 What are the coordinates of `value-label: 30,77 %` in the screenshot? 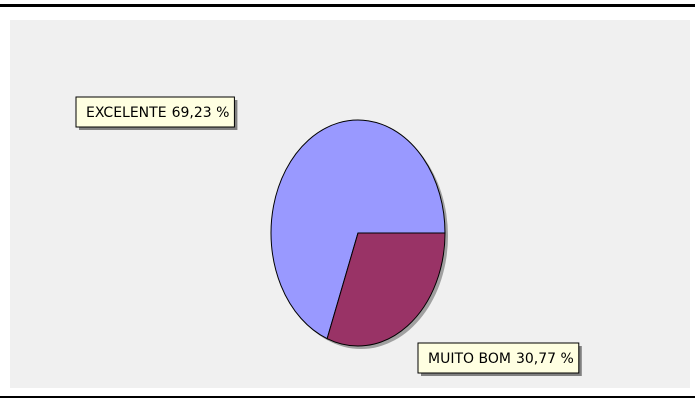 It's located at (545, 359).